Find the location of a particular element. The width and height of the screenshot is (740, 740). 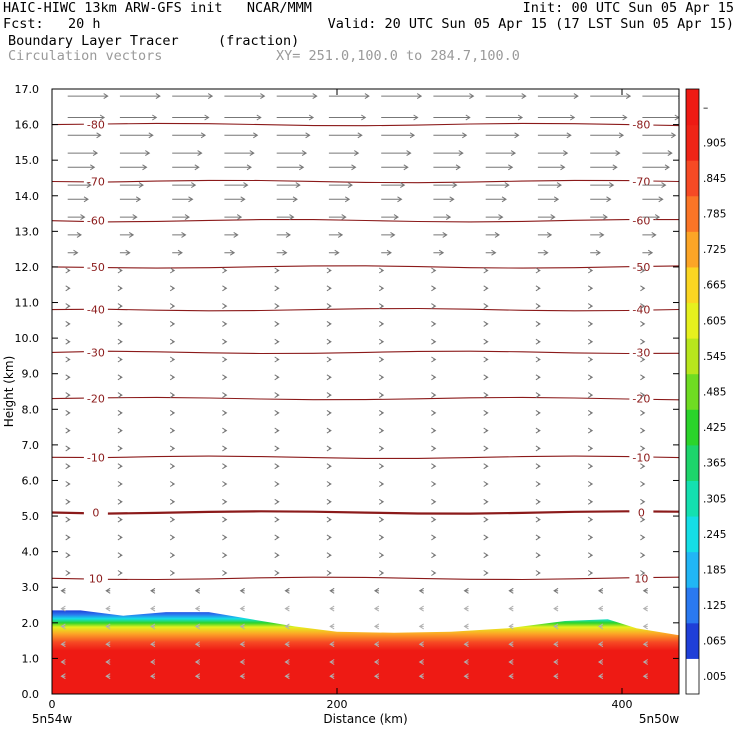

colorbar-label: .725 is located at coordinates (714, 250).